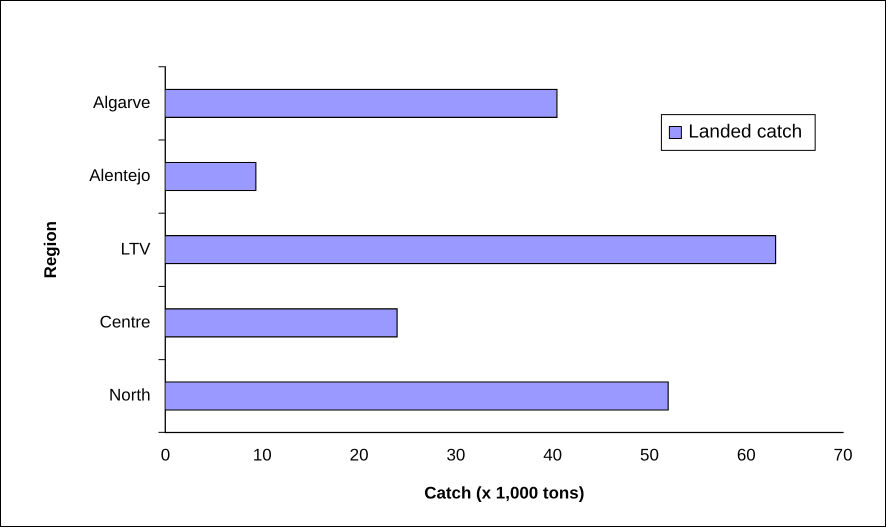 This screenshot has height=529, width=888. Describe the element at coordinates (746, 454) in the screenshot. I see `x-tick-label: 60` at that location.